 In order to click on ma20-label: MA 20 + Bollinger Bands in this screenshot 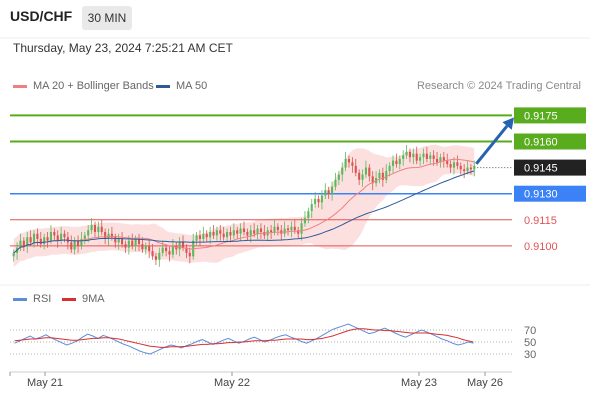, I will do `click(93, 86)`.